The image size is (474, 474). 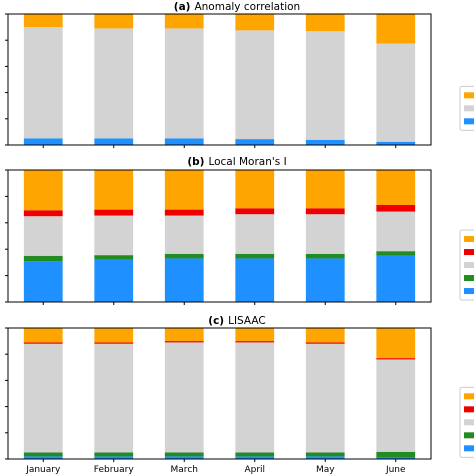 I want to click on panel-c-xtick-label: February, so click(x=114, y=469).